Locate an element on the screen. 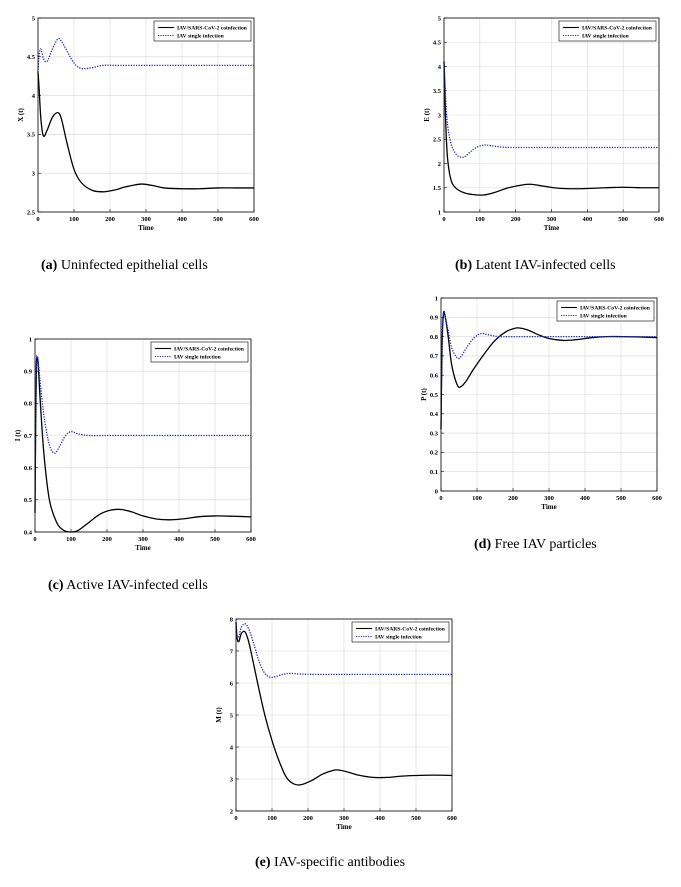 This screenshot has width=681, height=887. y-tick-label: 6 is located at coordinates (232, 683).